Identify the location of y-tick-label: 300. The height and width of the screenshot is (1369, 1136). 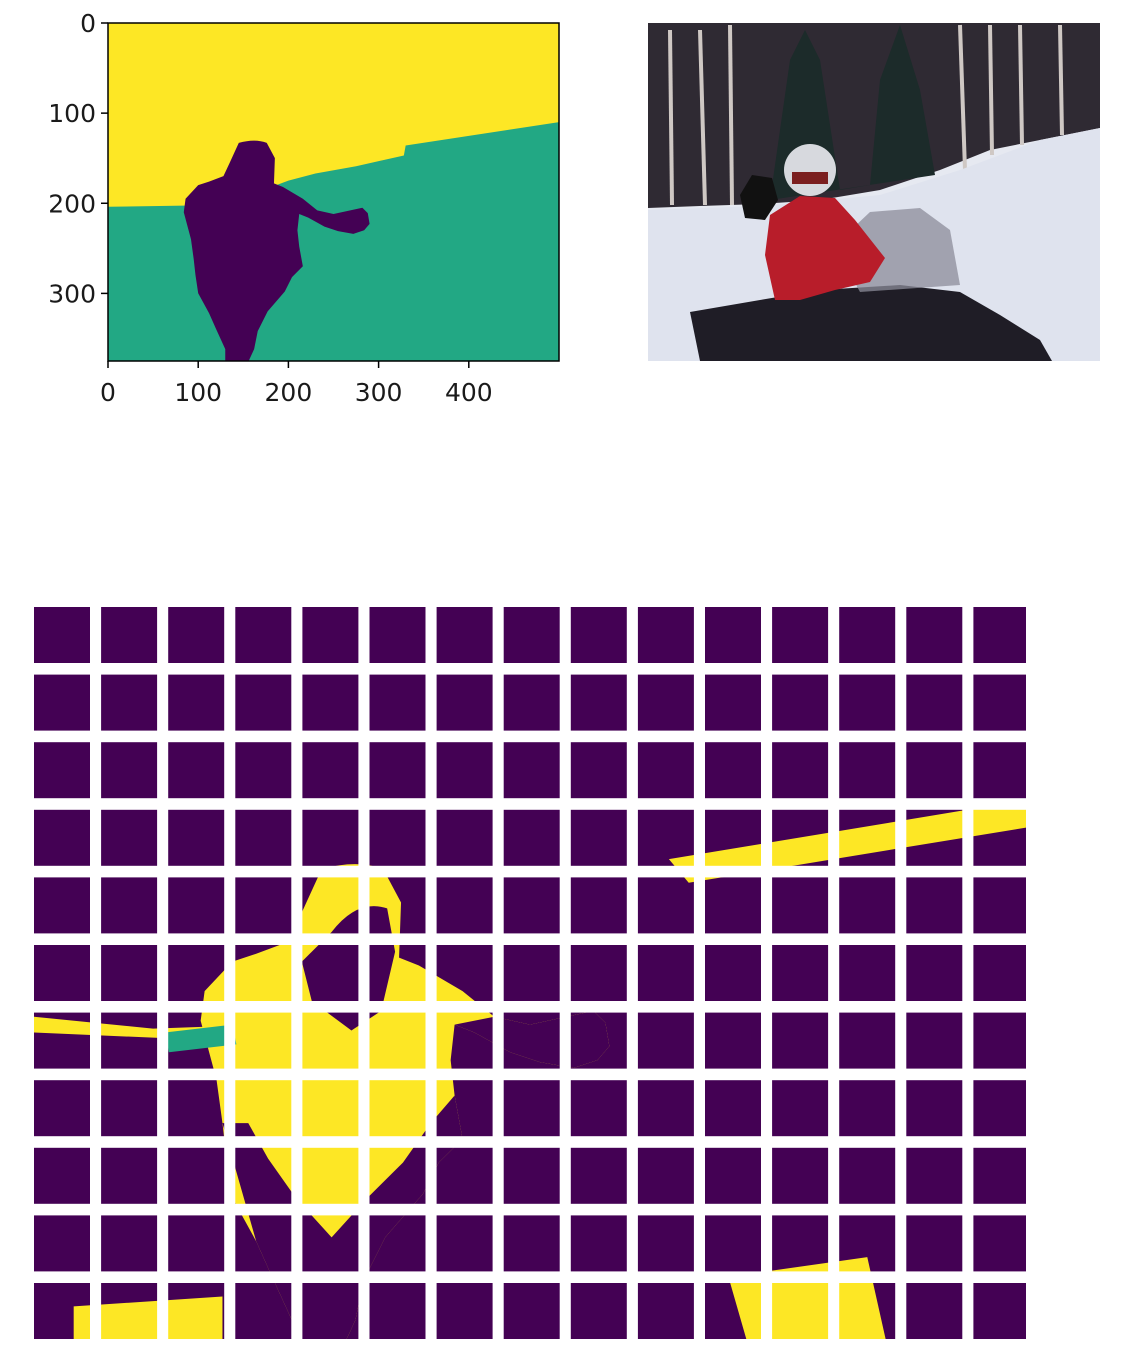
(72, 293).